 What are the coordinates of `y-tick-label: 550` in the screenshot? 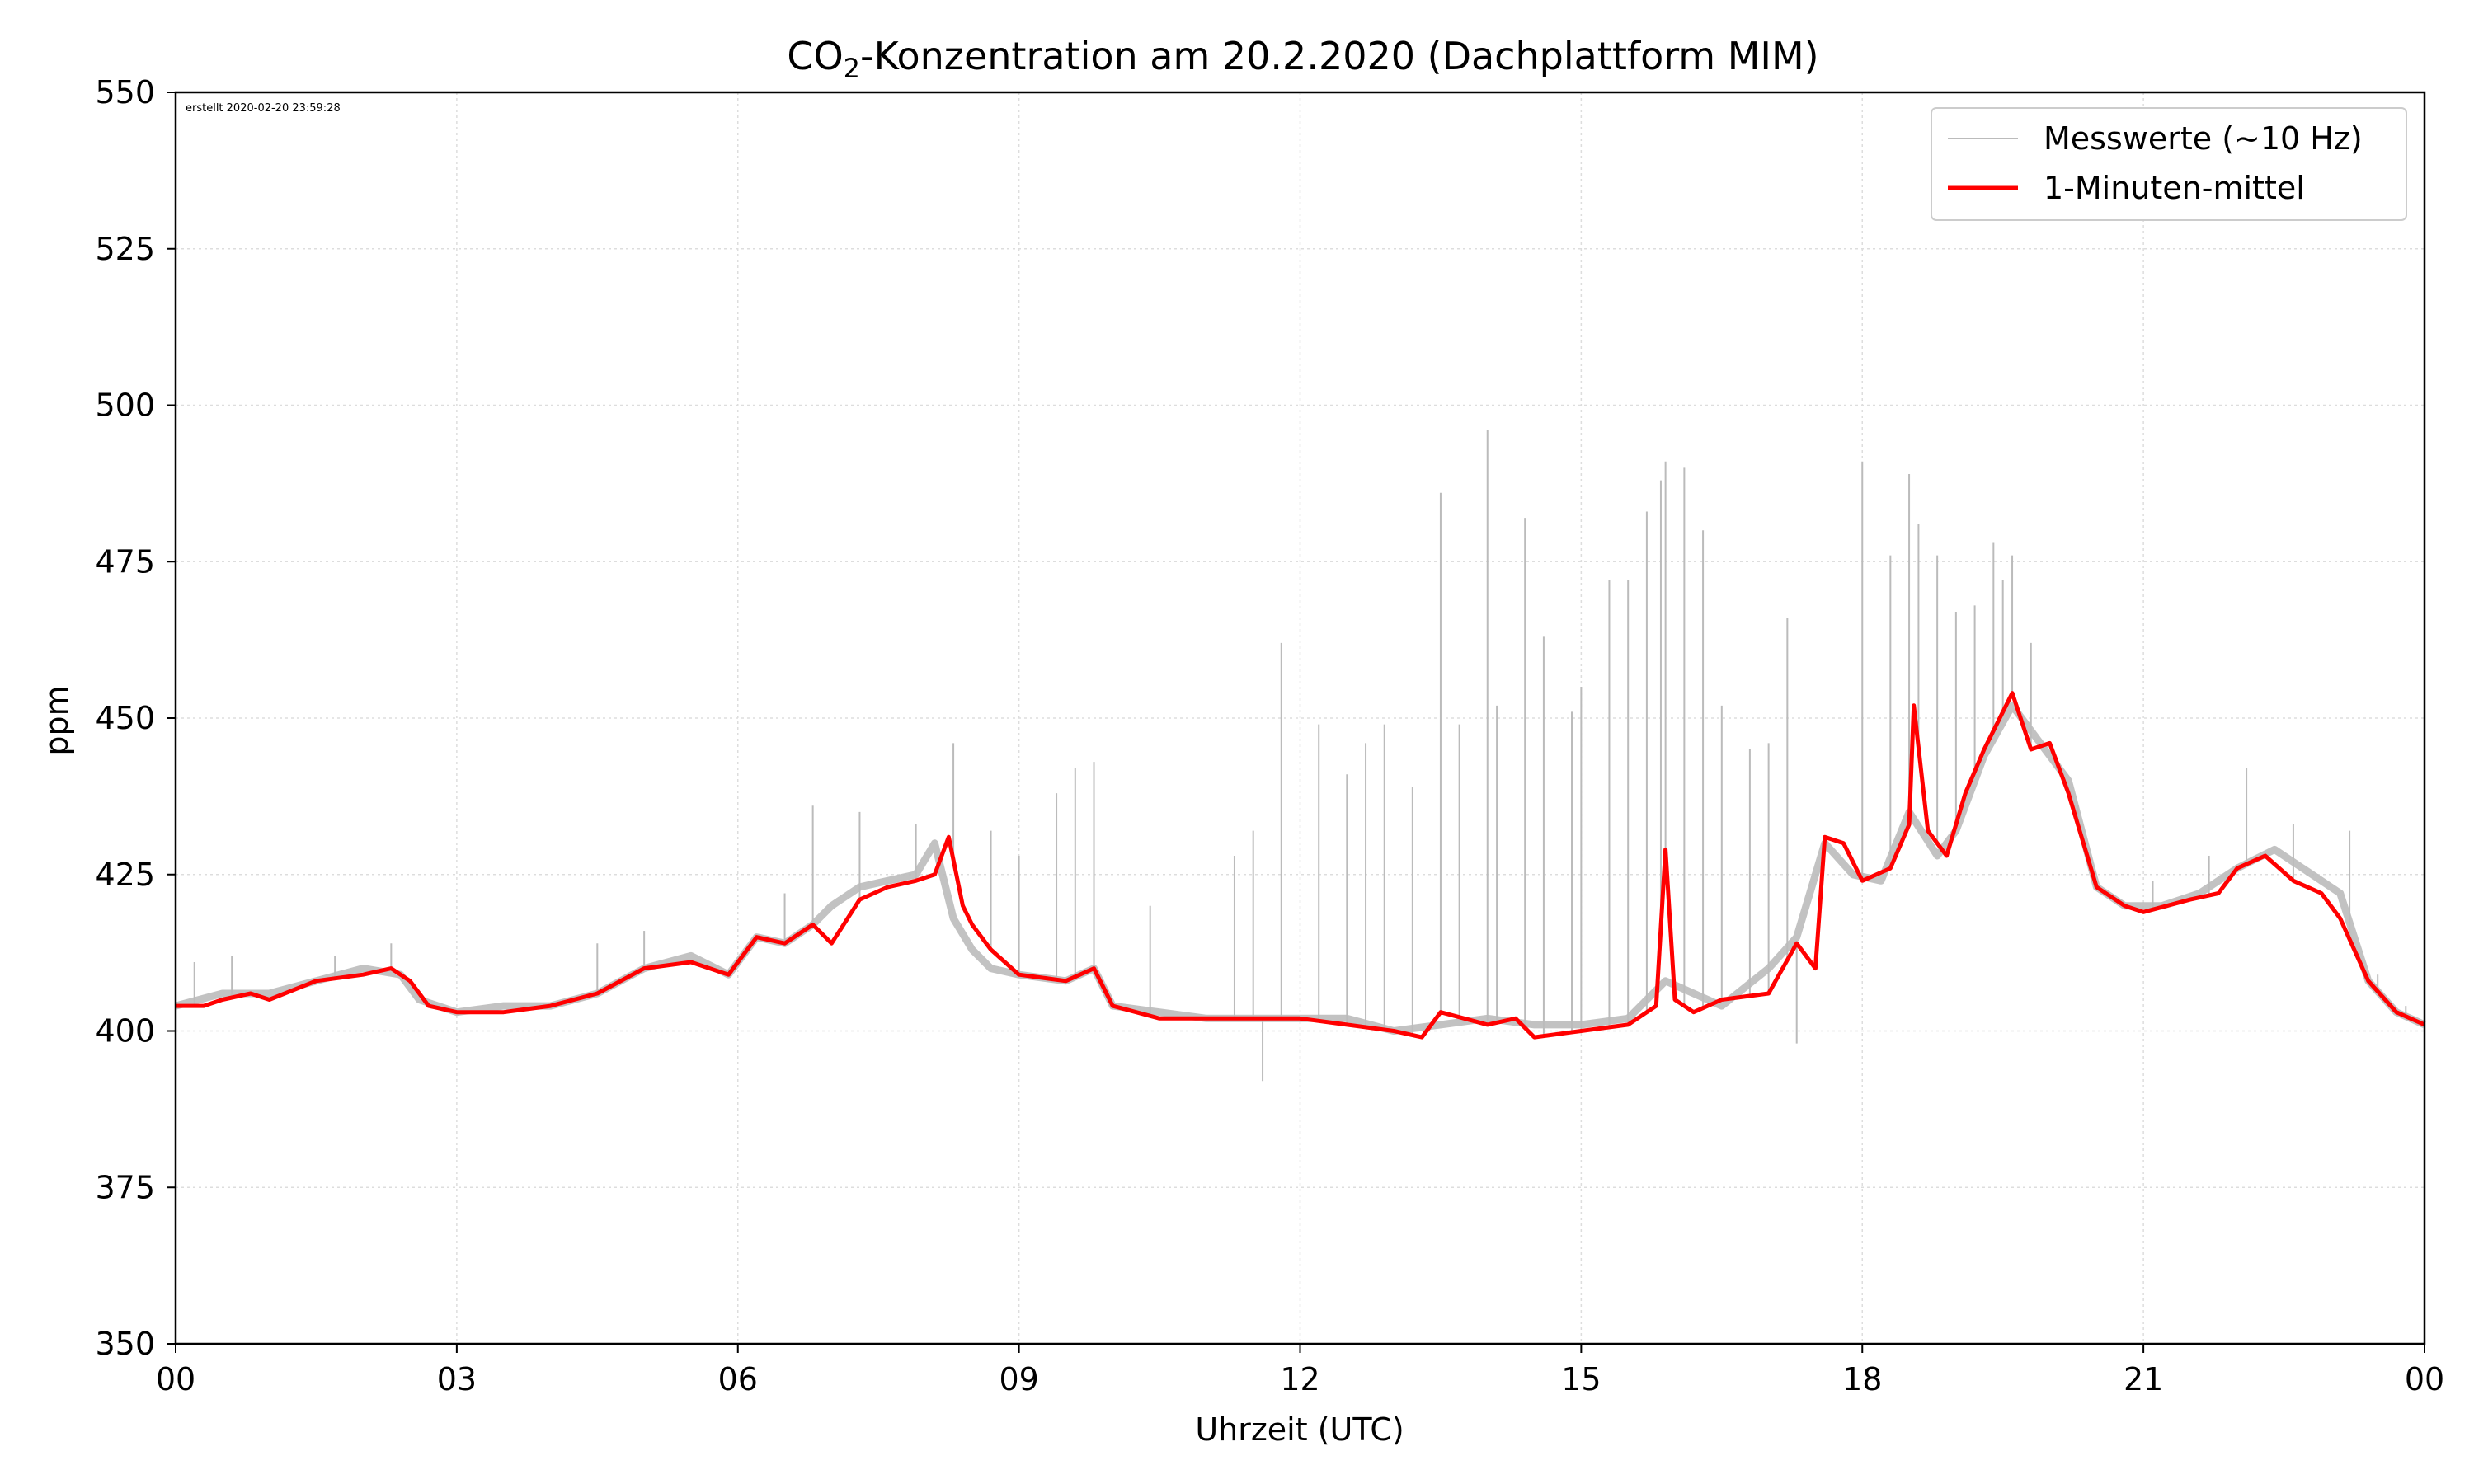 It's located at (125, 92).